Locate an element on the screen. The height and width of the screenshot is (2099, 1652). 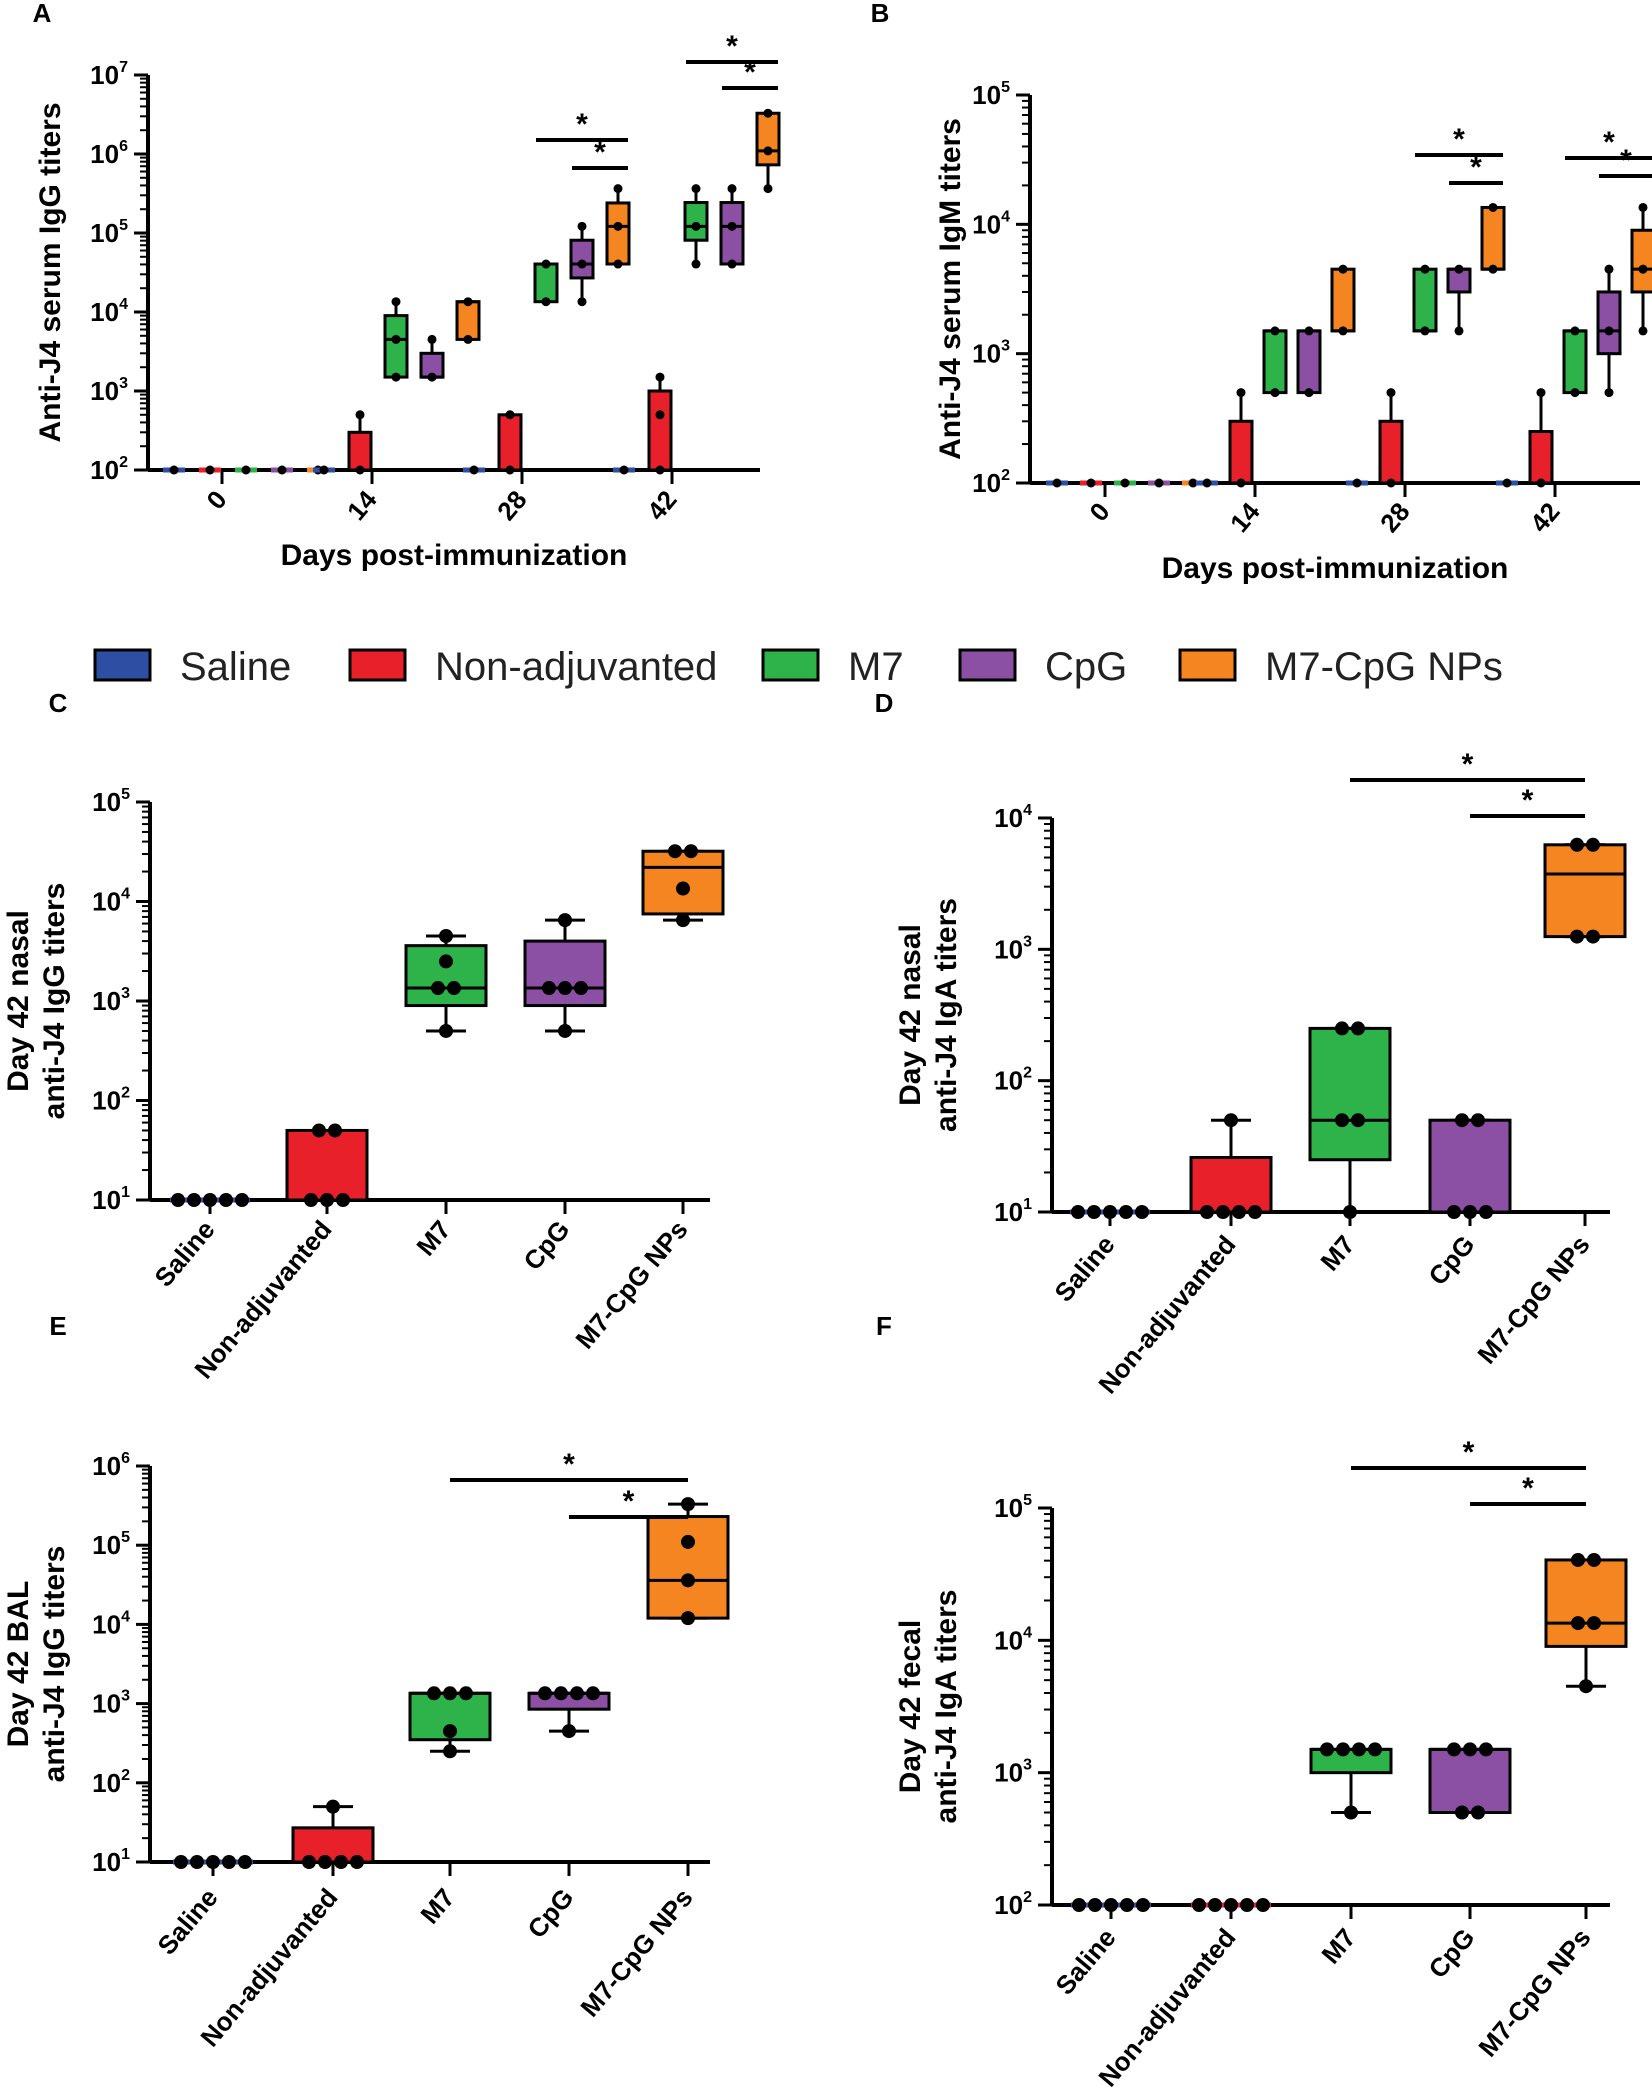
y-axis-label-line2: anti-J4 IgA titers is located at coordinates (946, 1015).